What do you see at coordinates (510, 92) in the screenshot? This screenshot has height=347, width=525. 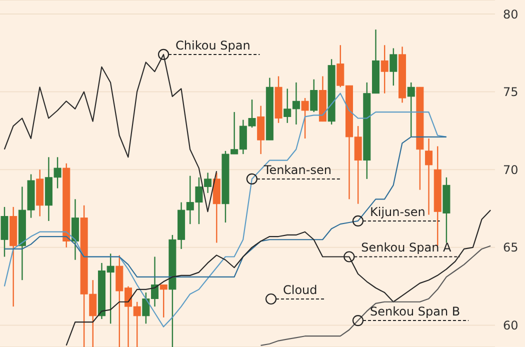 I see `y-tick-label: 75` at bounding box center [510, 92].